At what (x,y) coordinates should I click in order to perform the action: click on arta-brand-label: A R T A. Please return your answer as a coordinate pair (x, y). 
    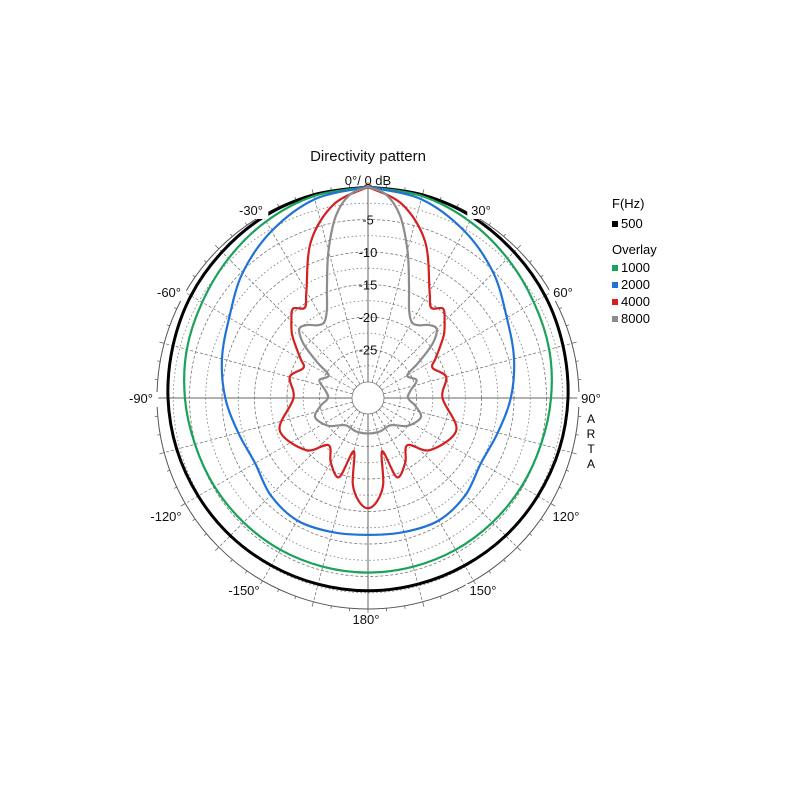
    Looking at the image, I should click on (591, 442).